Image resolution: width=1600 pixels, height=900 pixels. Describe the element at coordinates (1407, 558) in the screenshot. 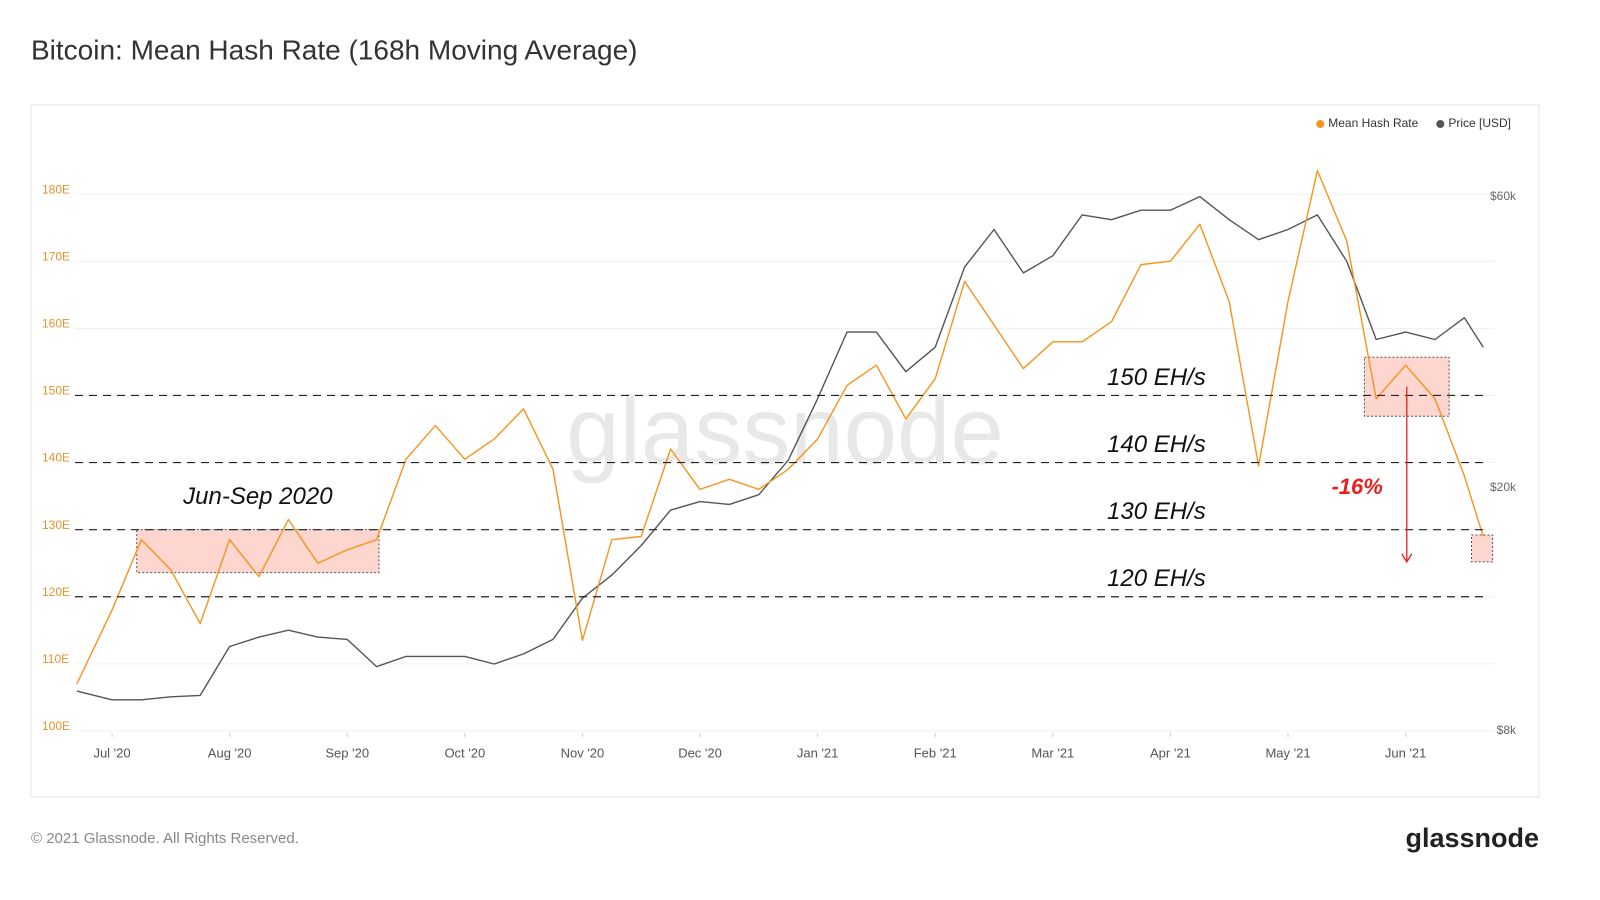

I see `change-arrow-head` at that location.